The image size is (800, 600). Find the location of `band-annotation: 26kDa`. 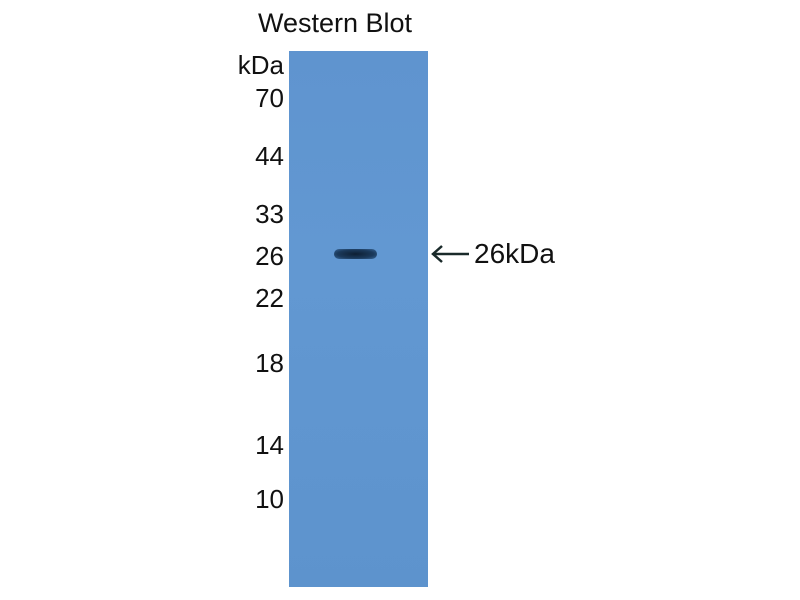

band-annotation: 26kDa is located at coordinates (514, 253).